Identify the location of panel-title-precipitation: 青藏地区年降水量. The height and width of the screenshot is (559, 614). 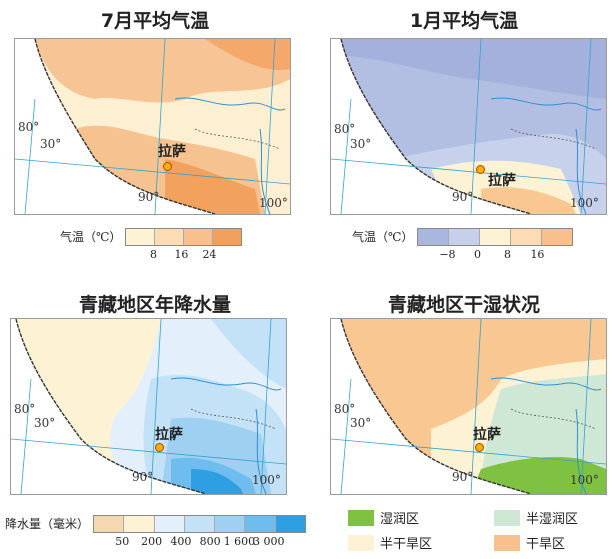
(154, 305).